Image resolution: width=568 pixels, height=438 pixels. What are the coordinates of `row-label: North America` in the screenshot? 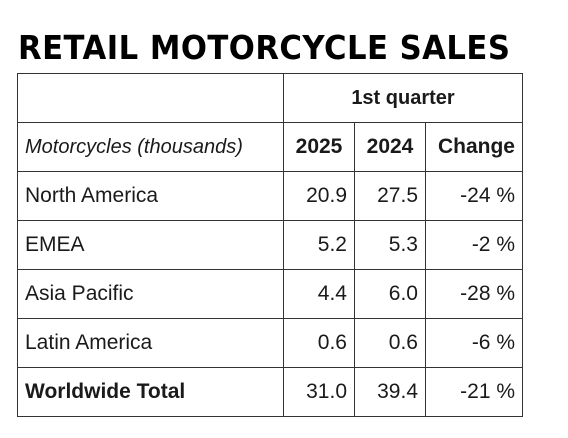 It's located at (150, 196).